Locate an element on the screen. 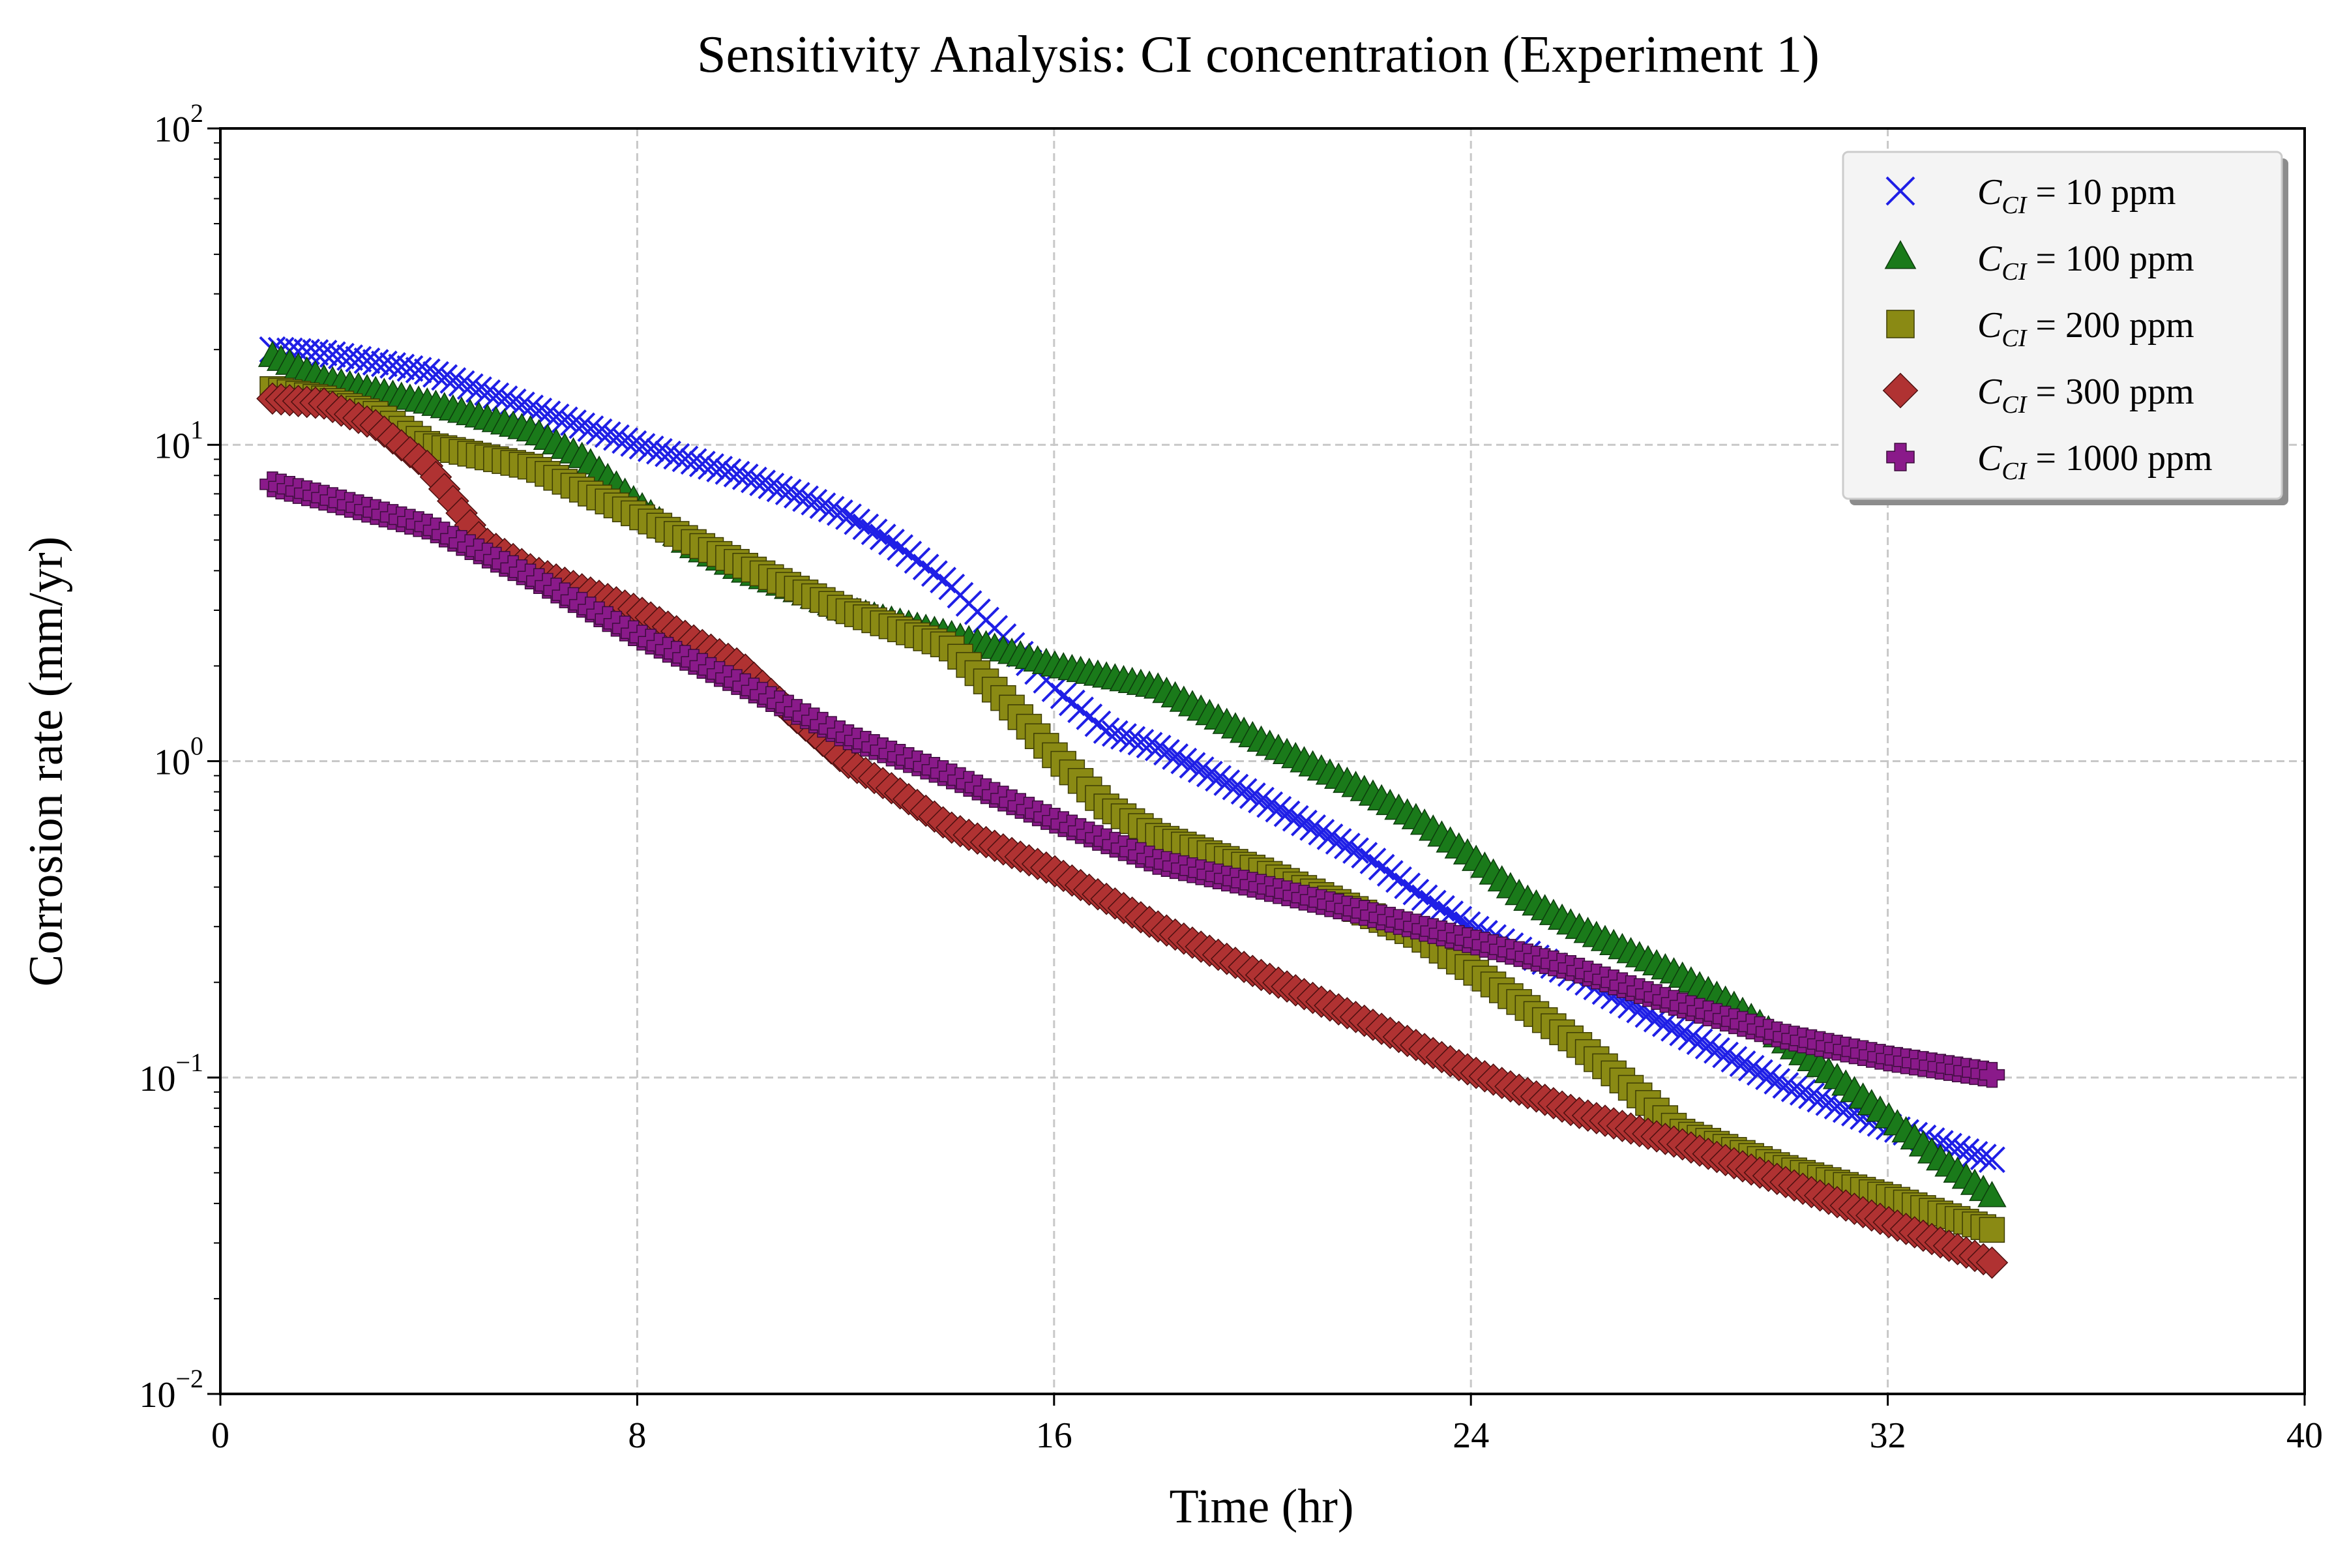  legend-label: CCI = 1000 ppm is located at coordinates (2095, 461).